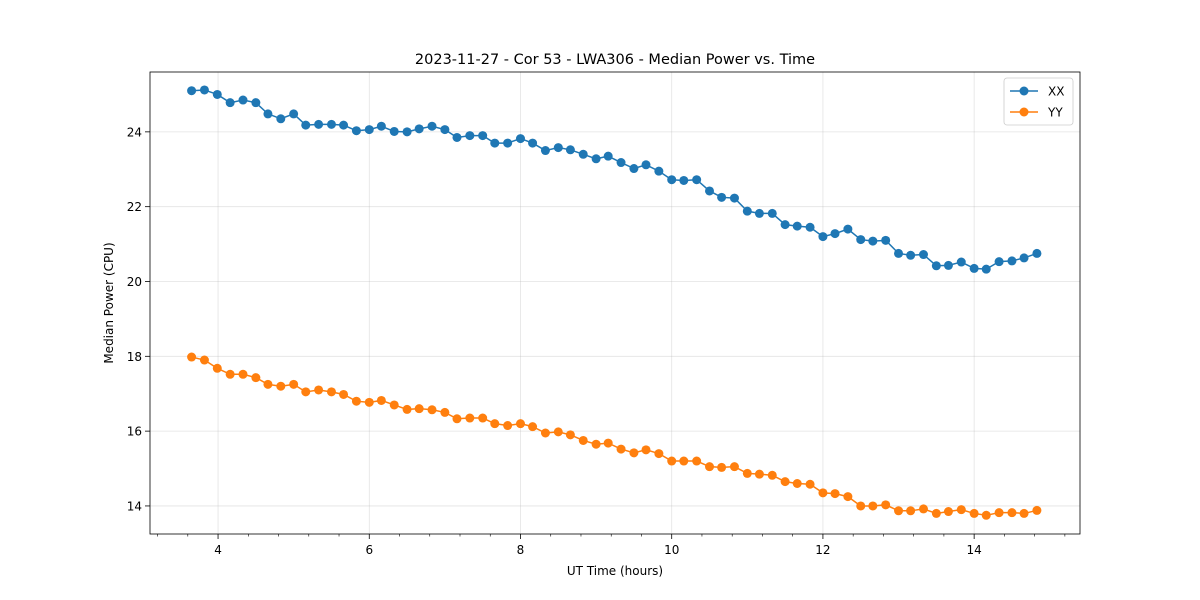  What do you see at coordinates (1038, 101) in the screenshot?
I see `legend: XX YY` at bounding box center [1038, 101].